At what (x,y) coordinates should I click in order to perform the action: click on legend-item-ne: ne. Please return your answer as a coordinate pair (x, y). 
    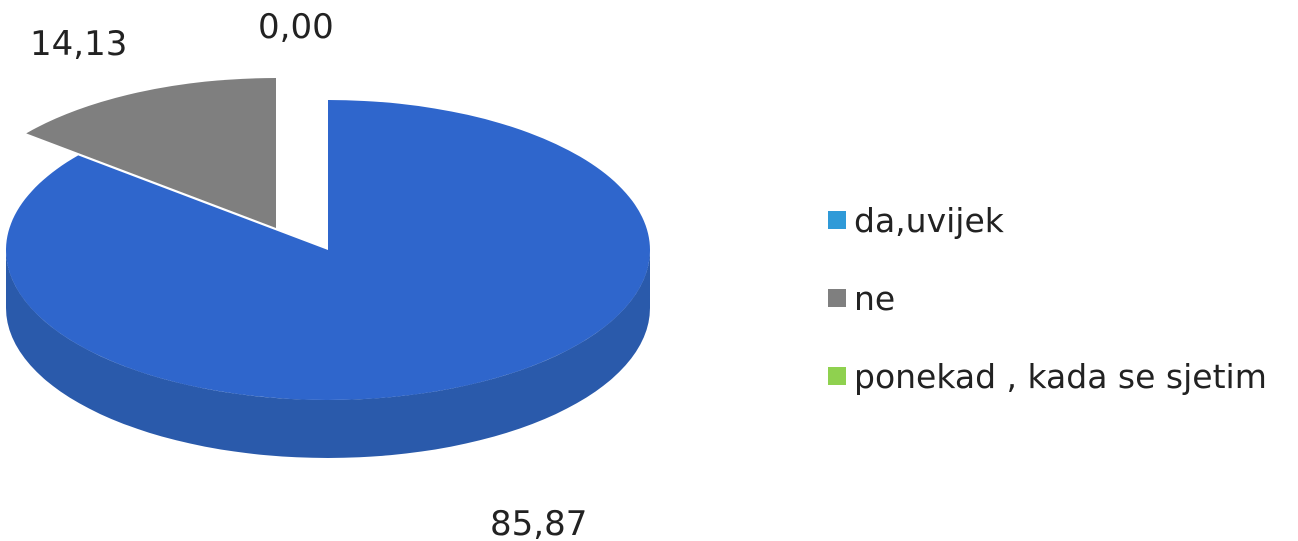
    Looking at the image, I should click on (1047, 298).